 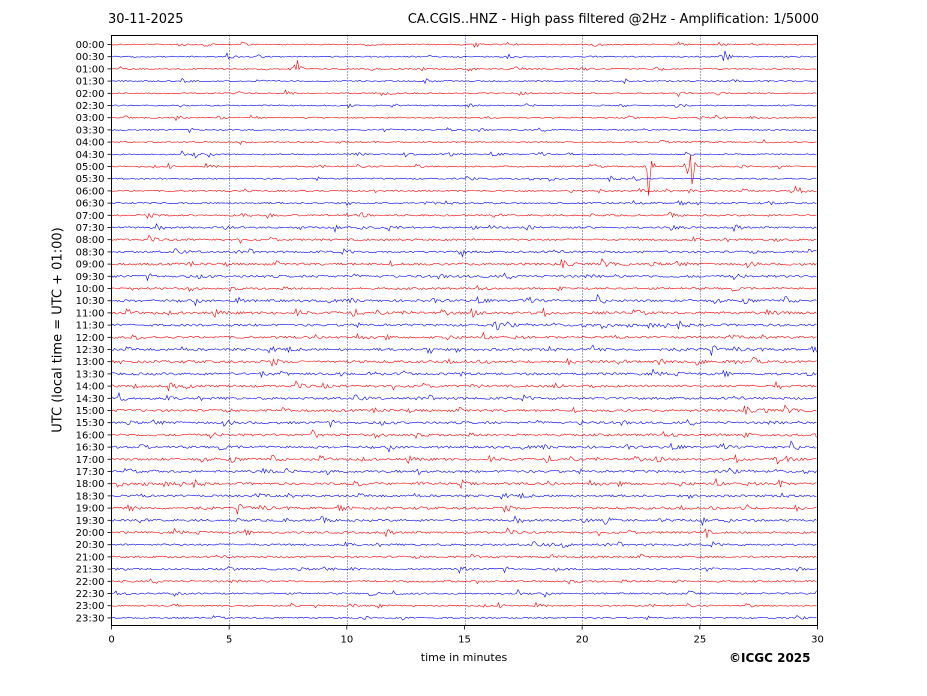 What do you see at coordinates (464, 520) in the screenshot?
I see `trace-row-1930` at bounding box center [464, 520].